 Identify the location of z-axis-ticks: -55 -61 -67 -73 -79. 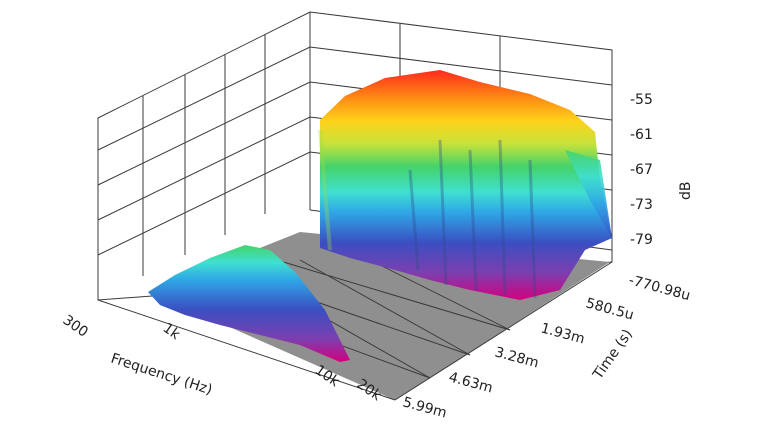
(641, 170).